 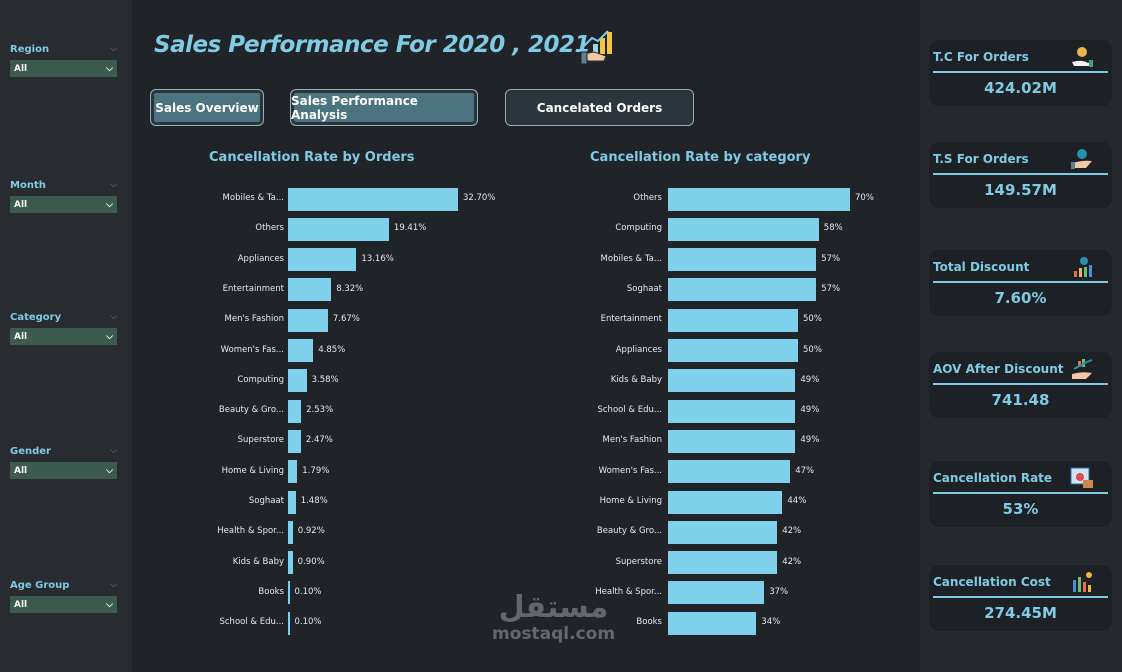 What do you see at coordinates (1020, 175) in the screenshot?
I see `kpi-card: T.S For Orders 149.57M` at bounding box center [1020, 175].